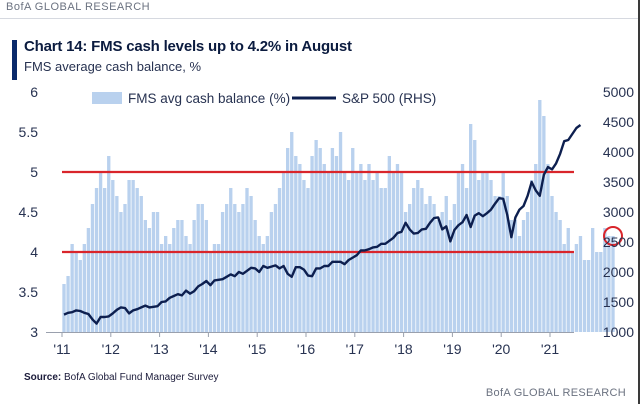  Describe the element at coordinates (29, 132) in the screenshot. I see `y-left-tick-label: 5.5` at that location.